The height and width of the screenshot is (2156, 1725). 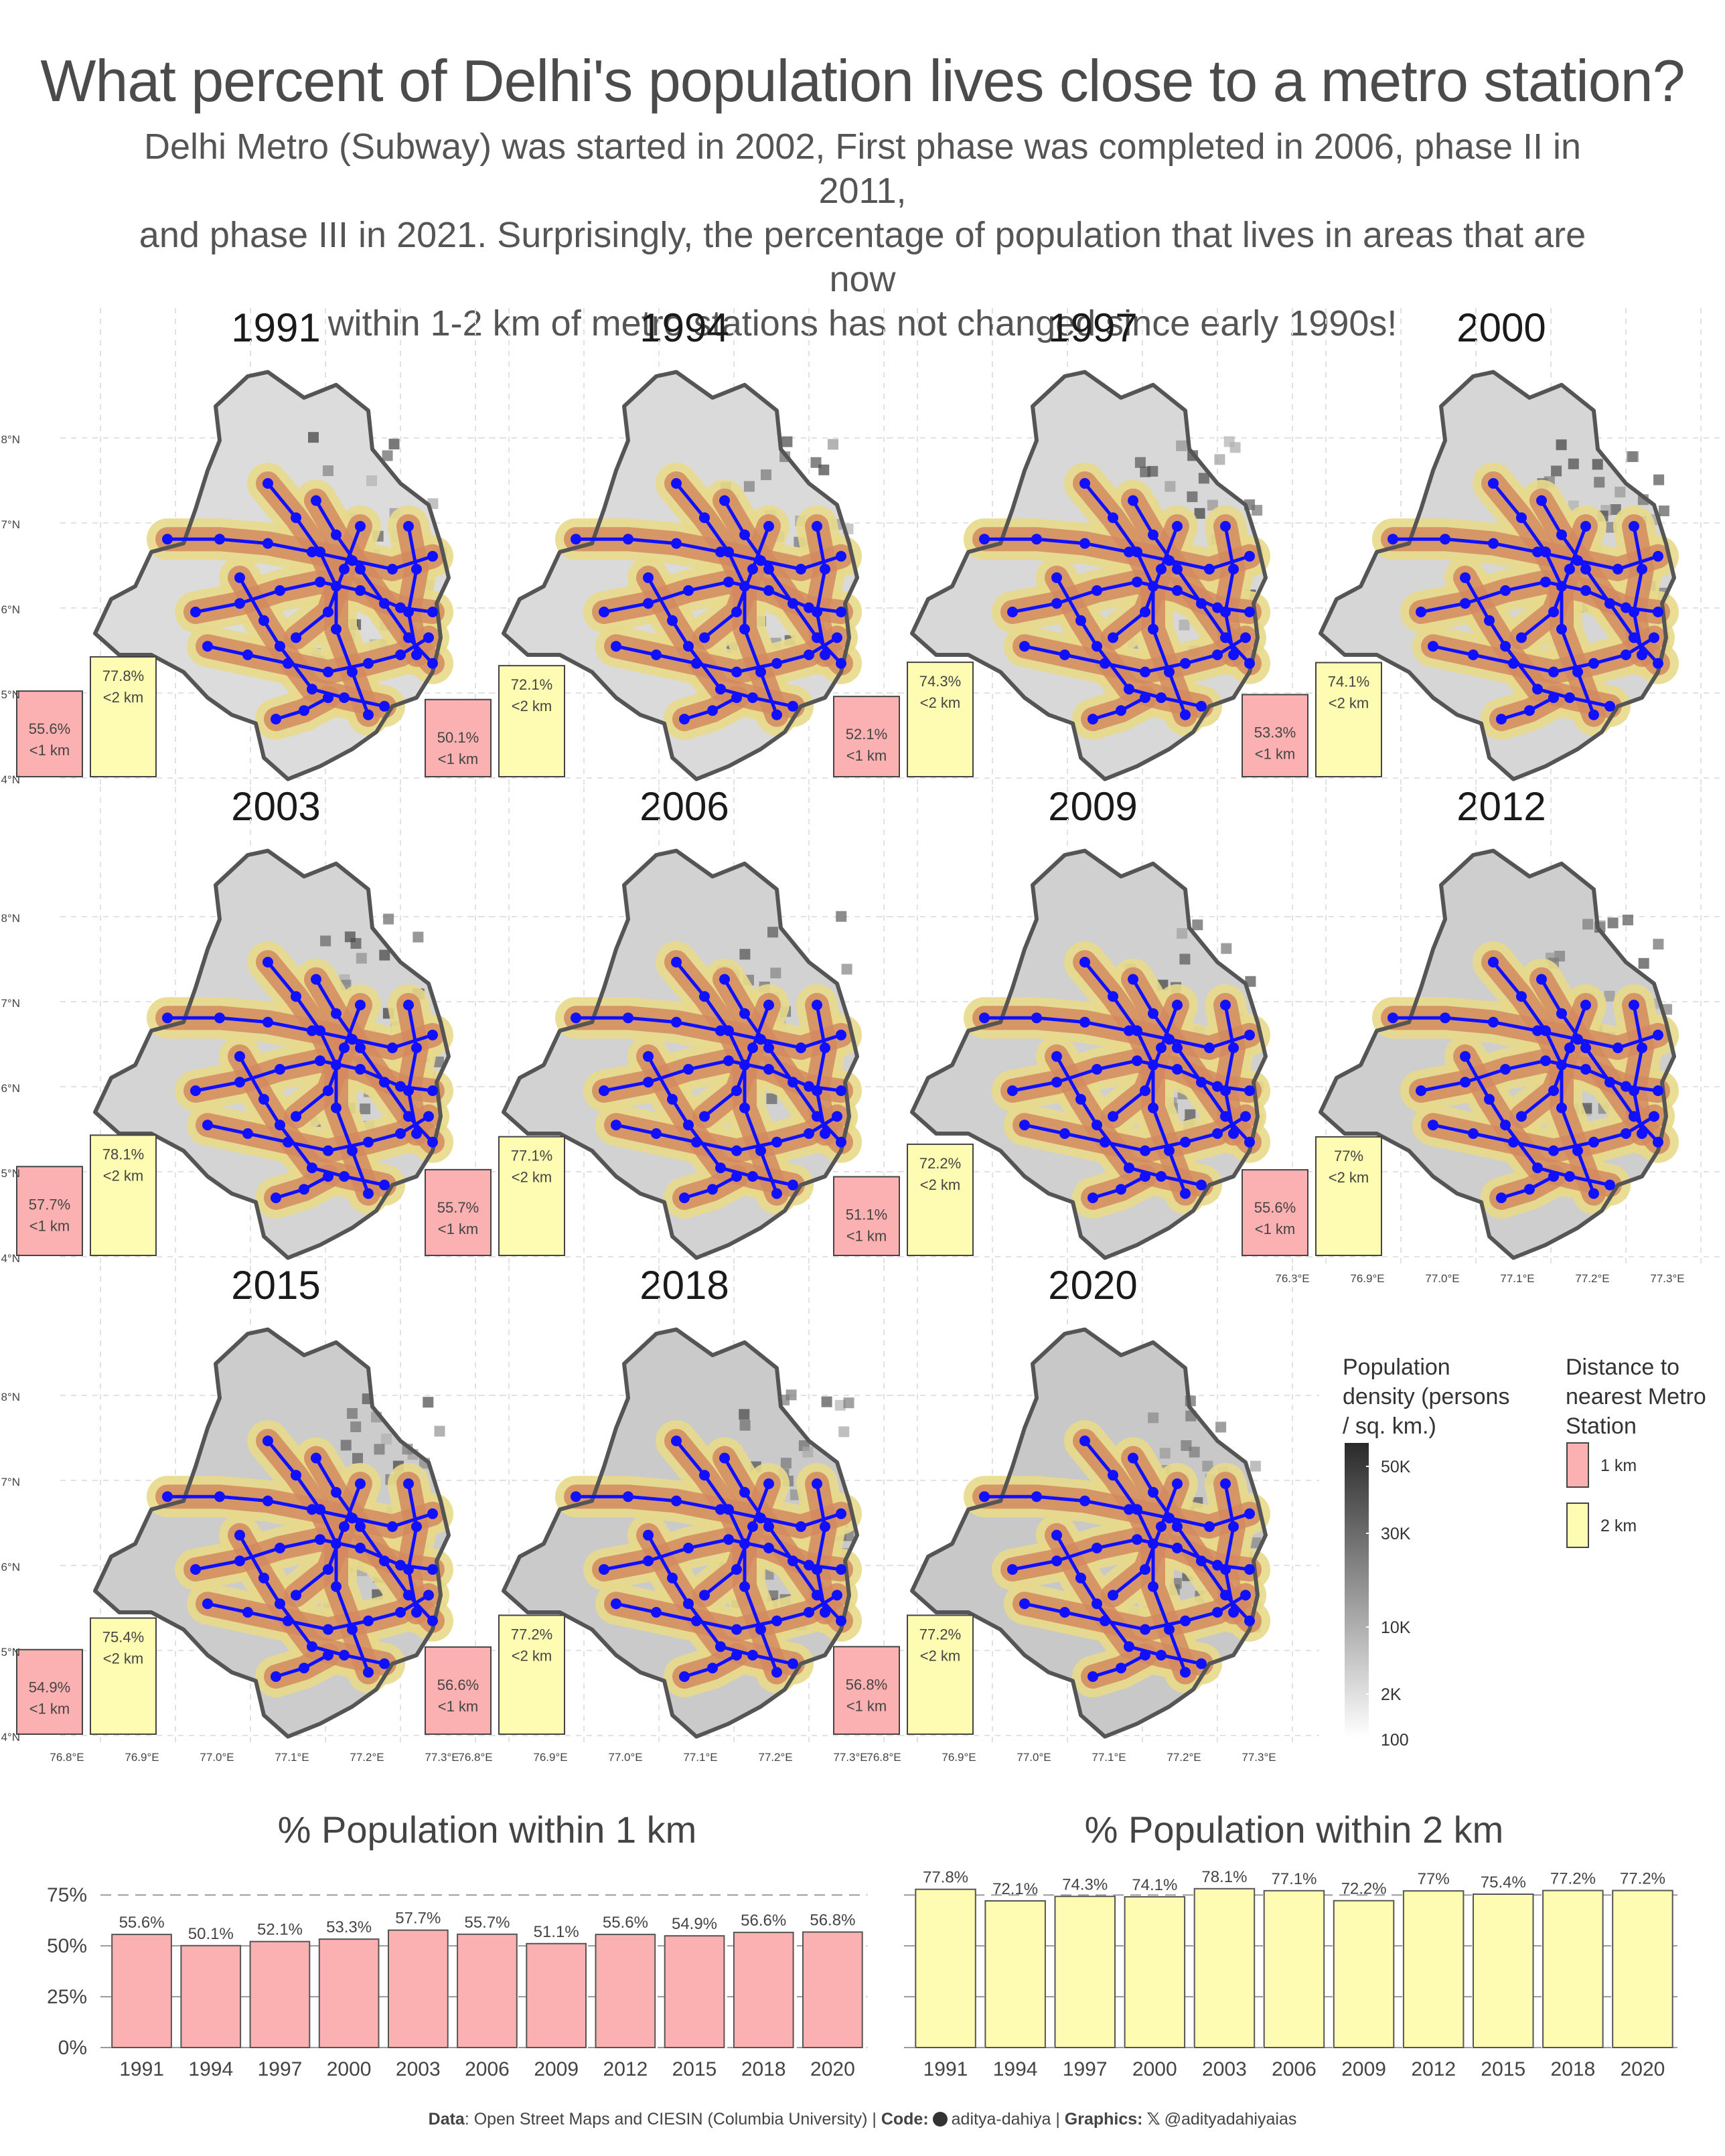 What do you see at coordinates (1153, 2119) in the screenshot?
I see `x-twitter-icon: 𝕏` at bounding box center [1153, 2119].